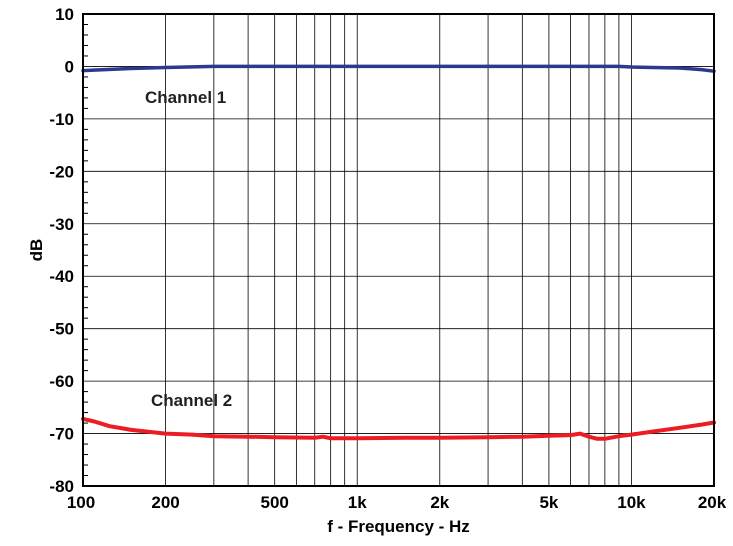  I want to click on channel-2-label: Channel 2, so click(191, 400).